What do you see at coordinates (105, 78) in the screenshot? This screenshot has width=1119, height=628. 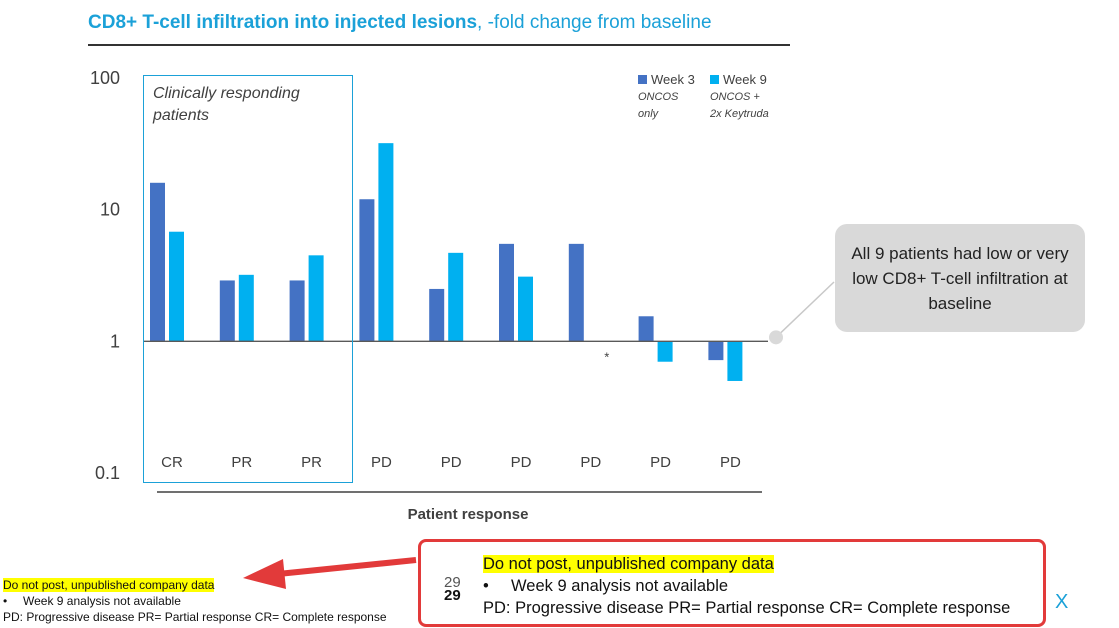 I see `y-tick-label: 100` at bounding box center [105, 78].